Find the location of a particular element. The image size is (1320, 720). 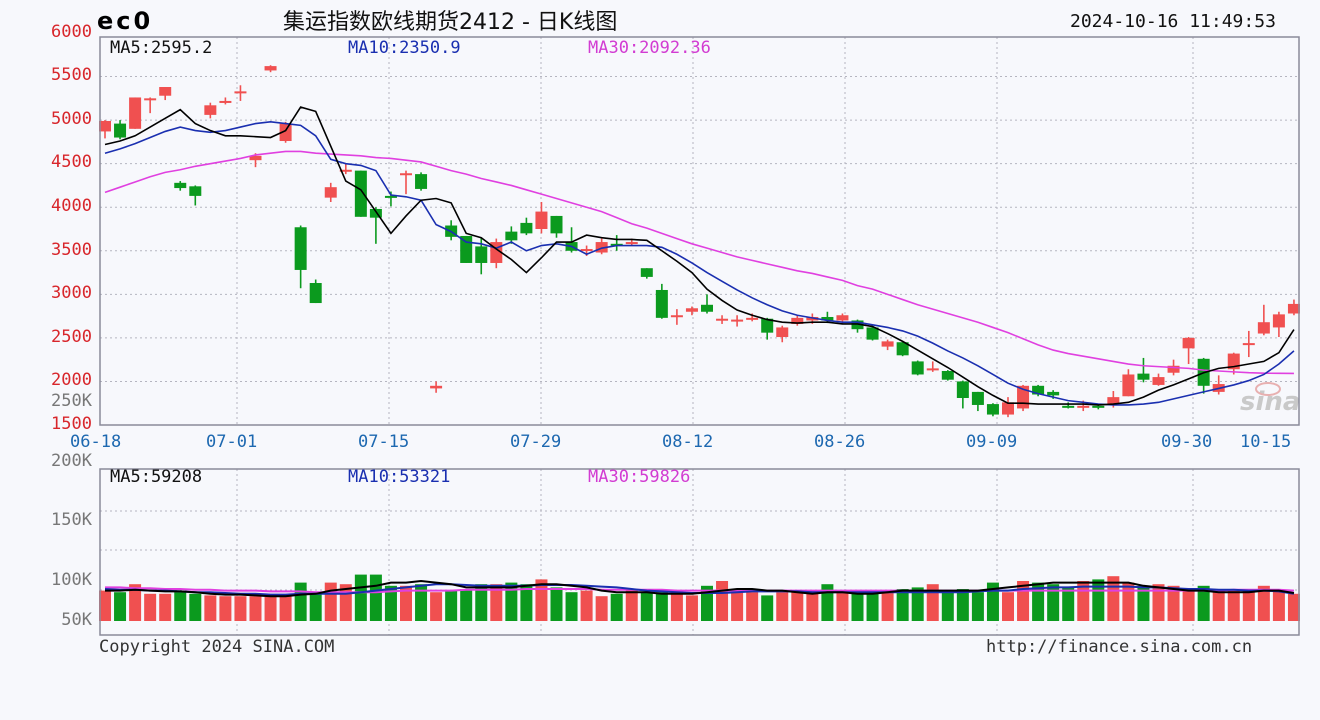

y-tick-5500: 5500 is located at coordinates (71, 75).